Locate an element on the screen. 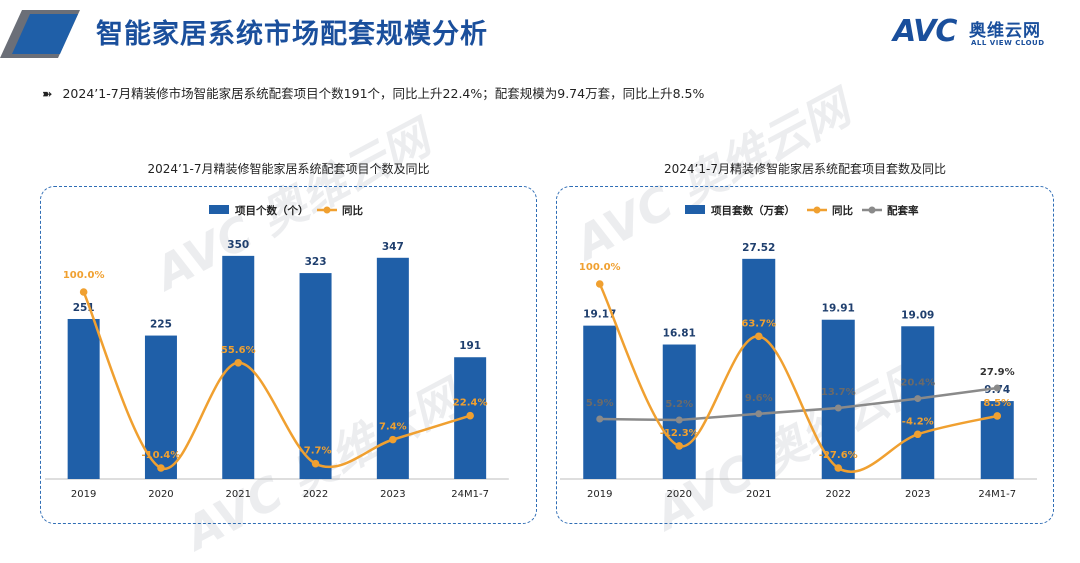 This screenshot has width=1080, height=563. bar-value-label: 191 is located at coordinates (470, 346).